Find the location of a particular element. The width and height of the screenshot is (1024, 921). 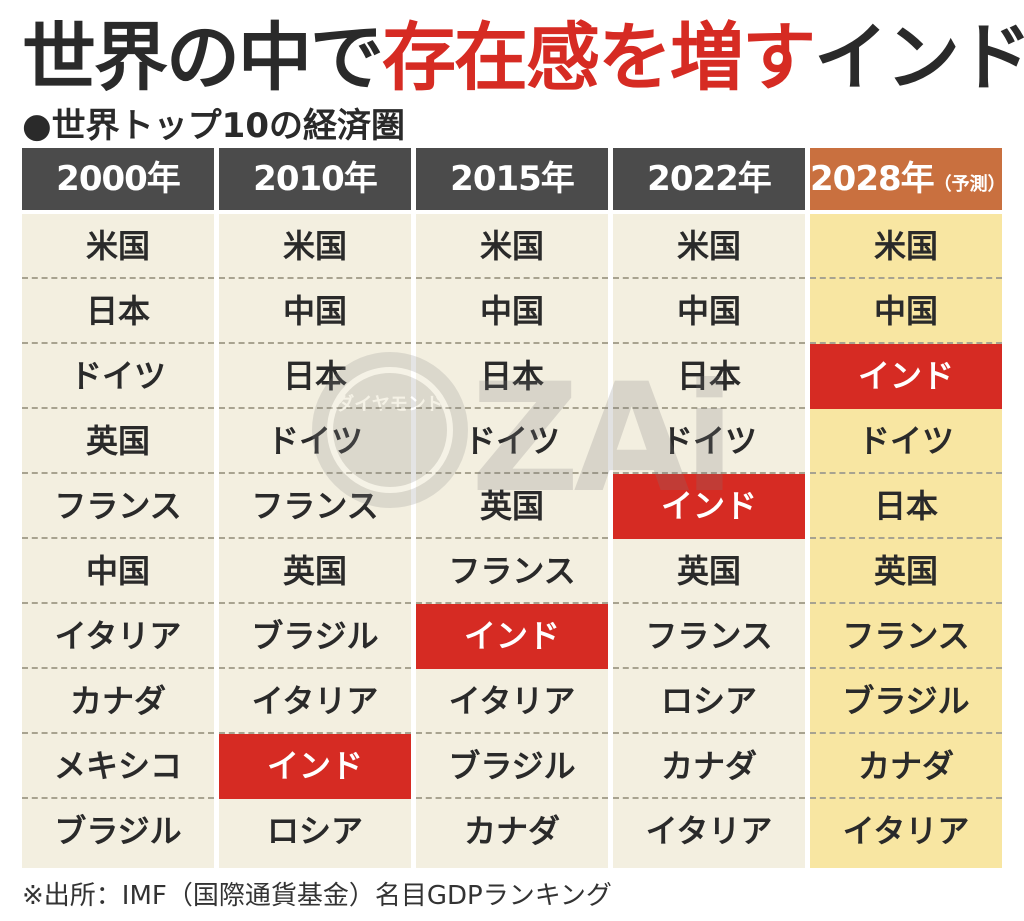

column-year: 2022年 is located at coordinates (709, 179).